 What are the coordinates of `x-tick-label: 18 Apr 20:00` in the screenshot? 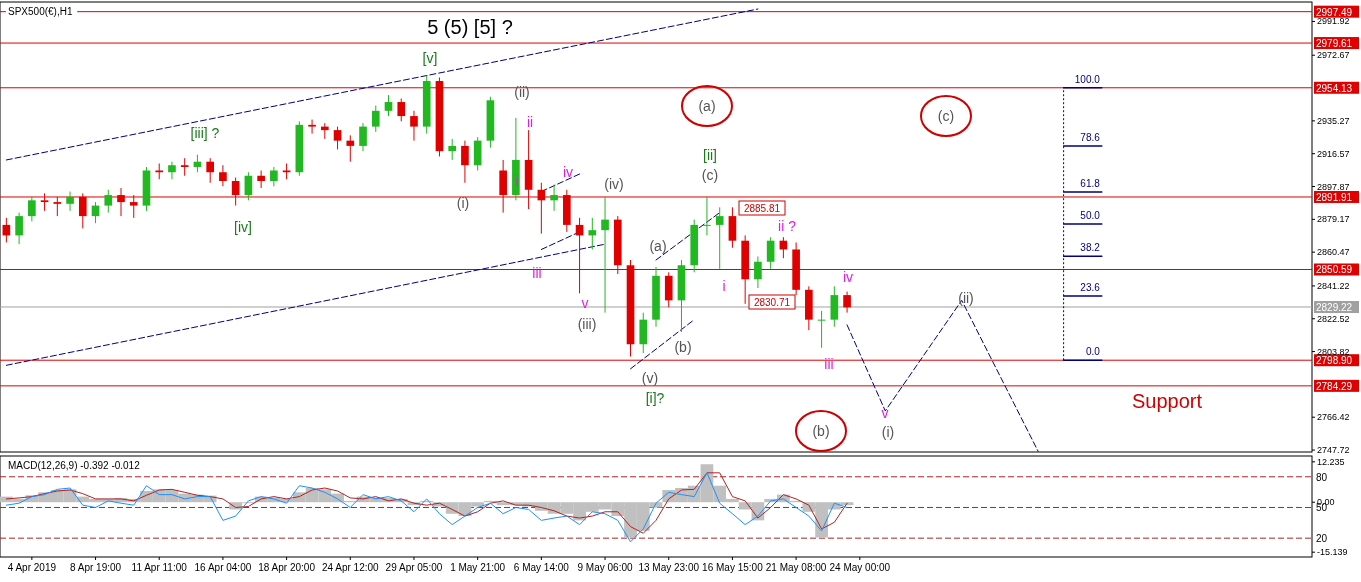 It's located at (287, 567).